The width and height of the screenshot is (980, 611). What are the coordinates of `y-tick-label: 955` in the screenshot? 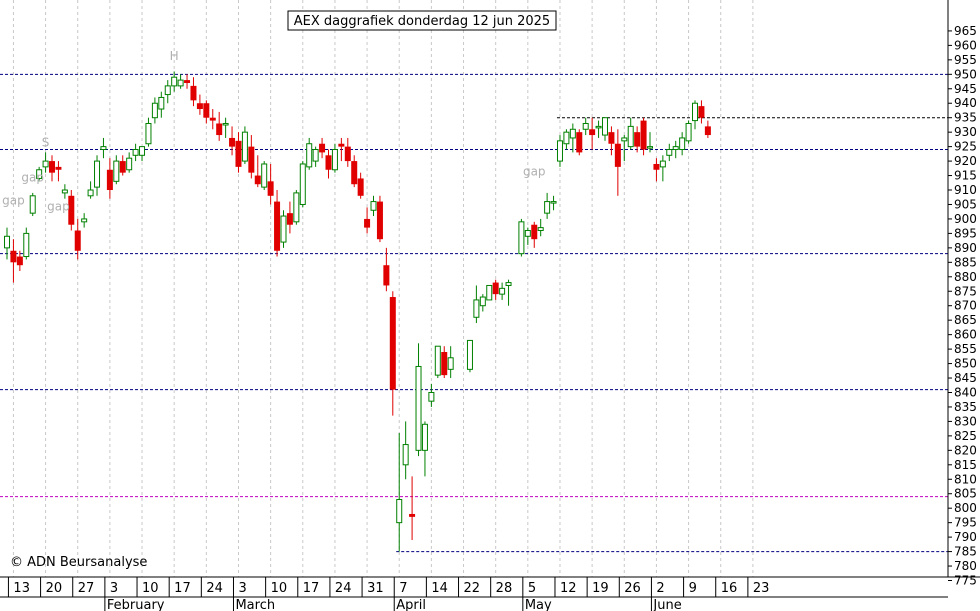 It's located at (965, 60).